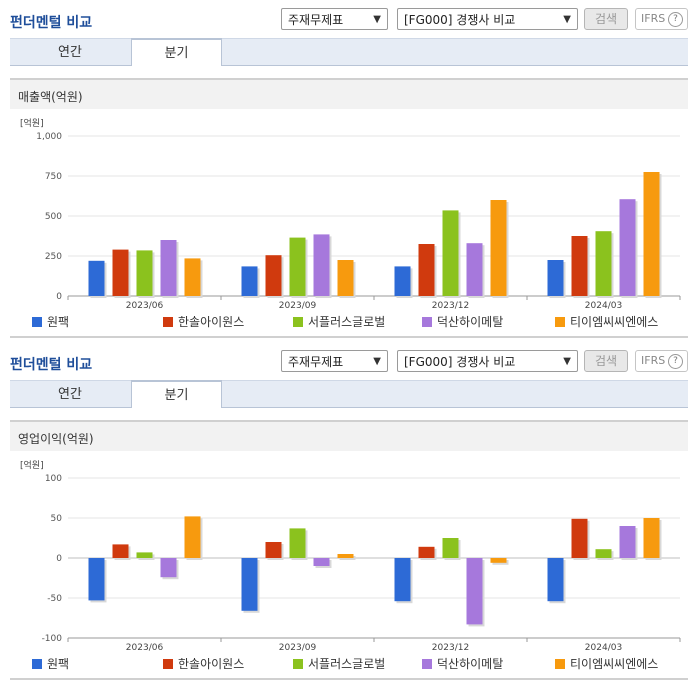  What do you see at coordinates (56, 439) in the screenshot?
I see `chart-title: 영업이익(억원)` at bounding box center [56, 439].